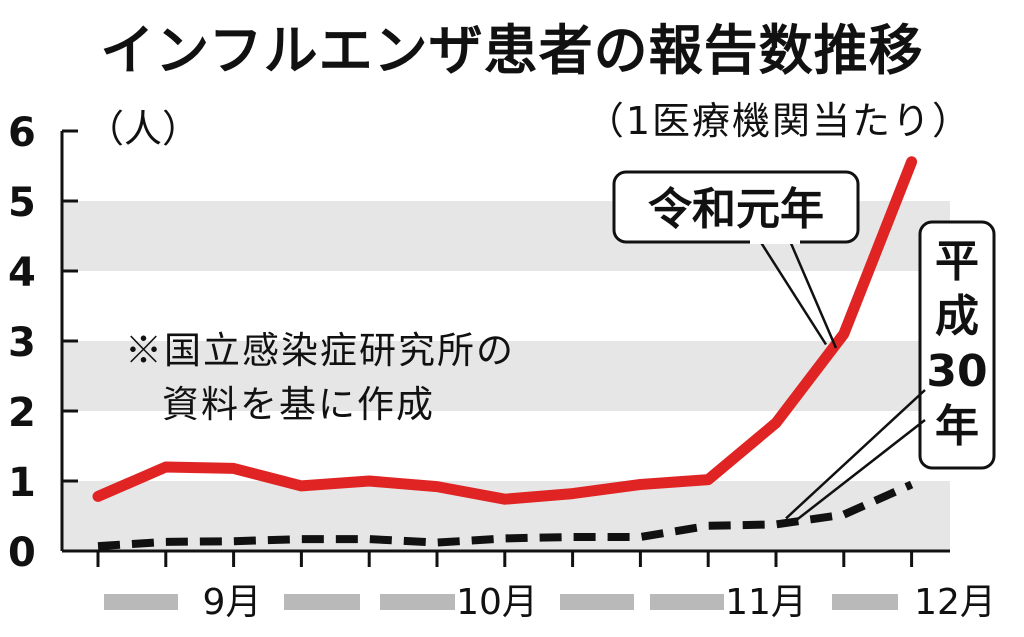 This screenshot has height=637, width=1024. I want to click on callout-pointer-red, so click(798, 294).